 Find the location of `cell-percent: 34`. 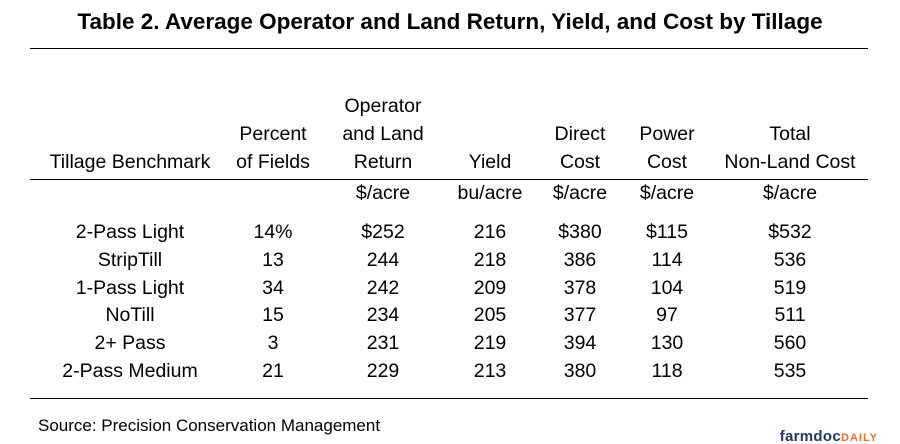

cell-percent: 34 is located at coordinates (273, 288).